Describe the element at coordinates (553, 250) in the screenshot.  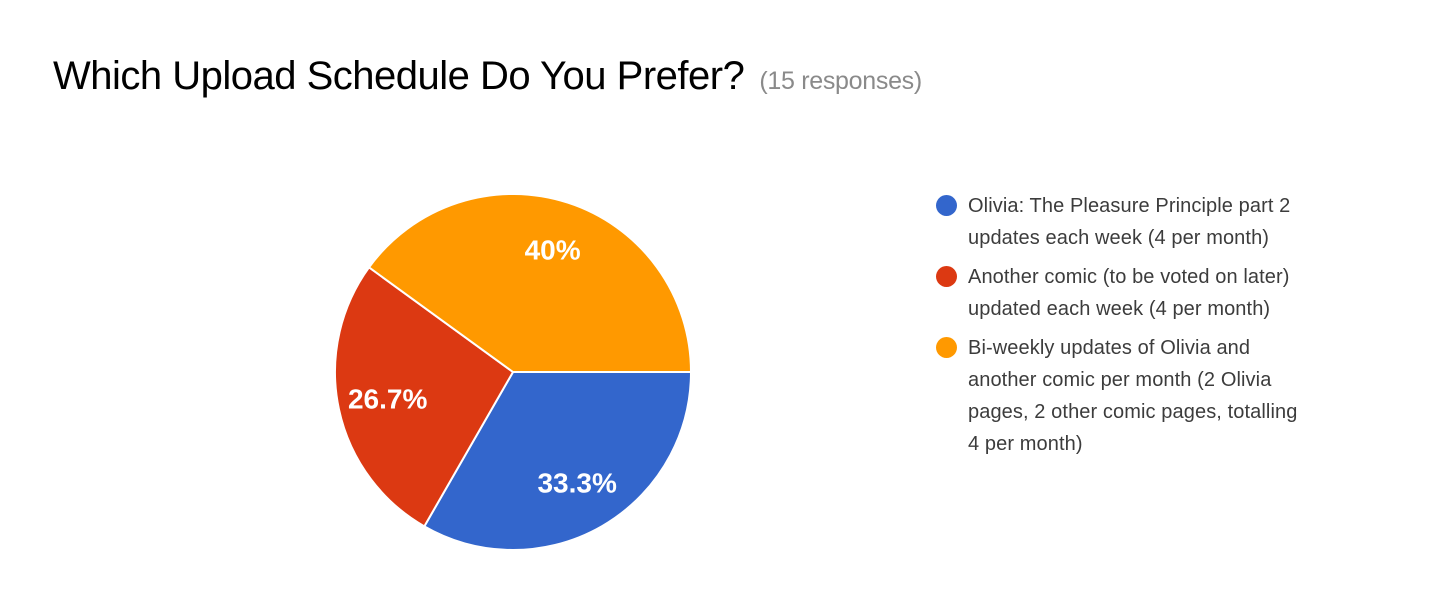
I see `pie-slice-percent-label: 40%` at that location.